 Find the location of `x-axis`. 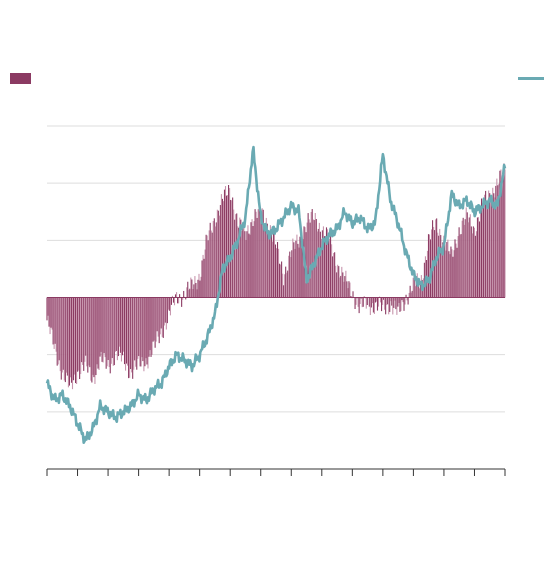

x-axis is located at coordinates (276, 472).